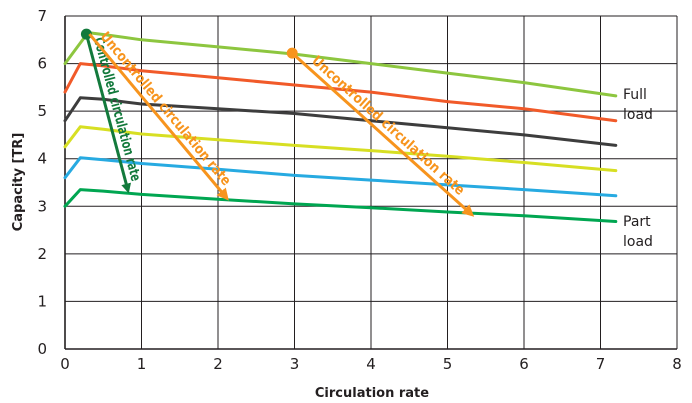 This screenshot has width=692, height=403. I want to click on y-tick-label: 2, so click(42, 254).